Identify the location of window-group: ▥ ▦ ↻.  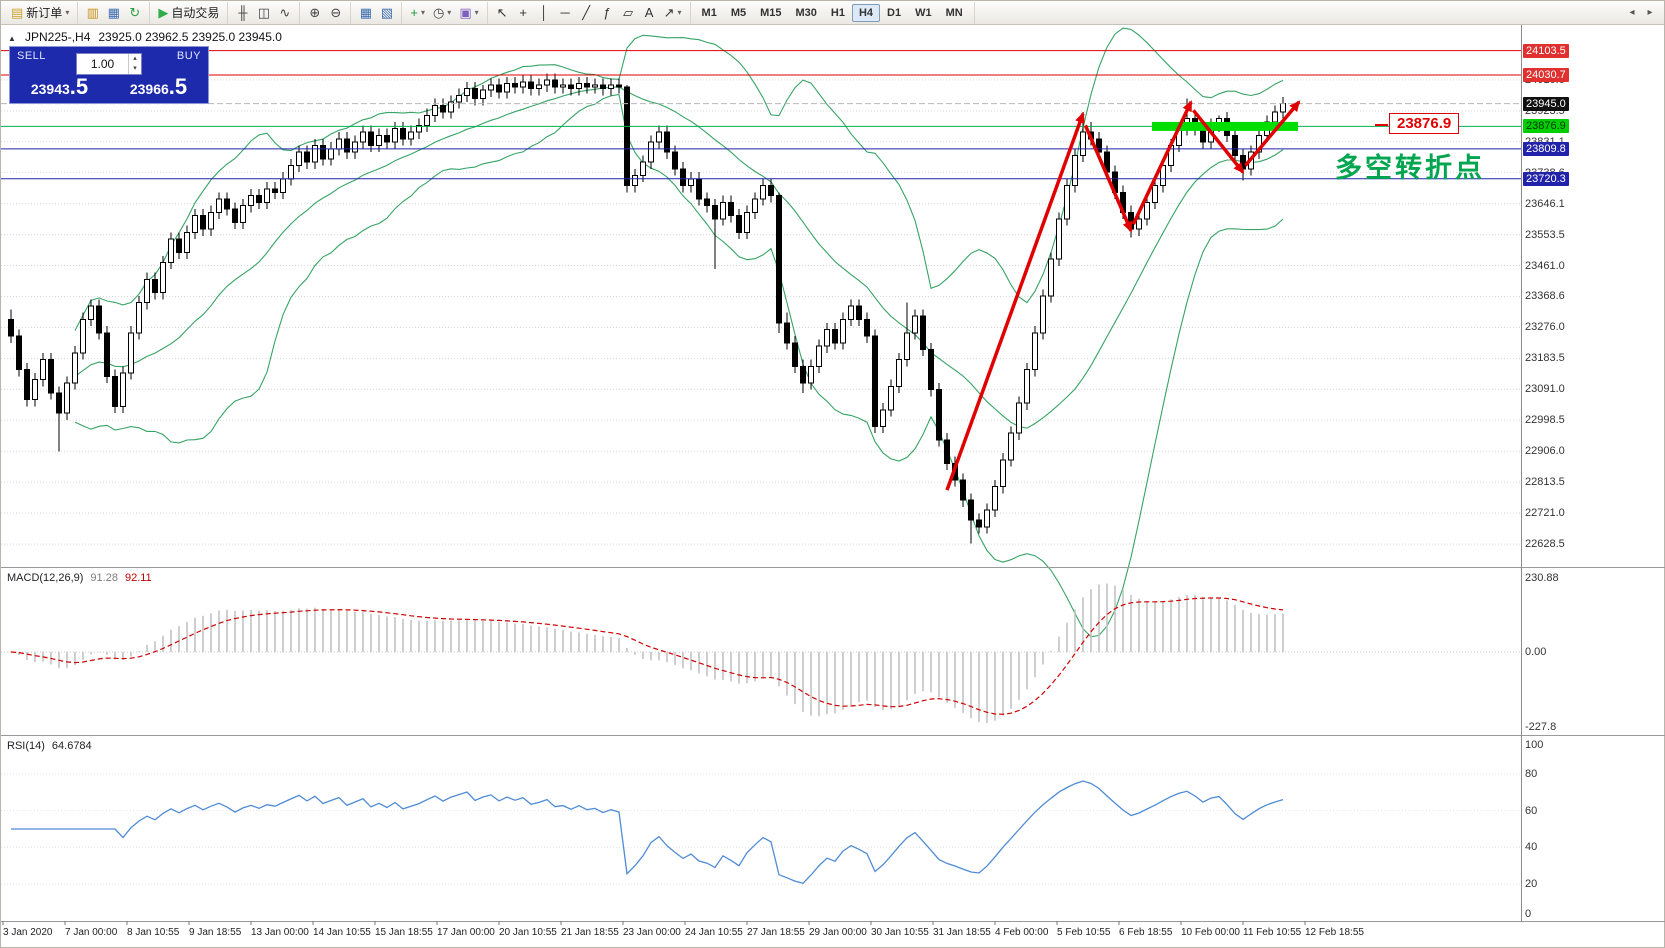
(114, 12).